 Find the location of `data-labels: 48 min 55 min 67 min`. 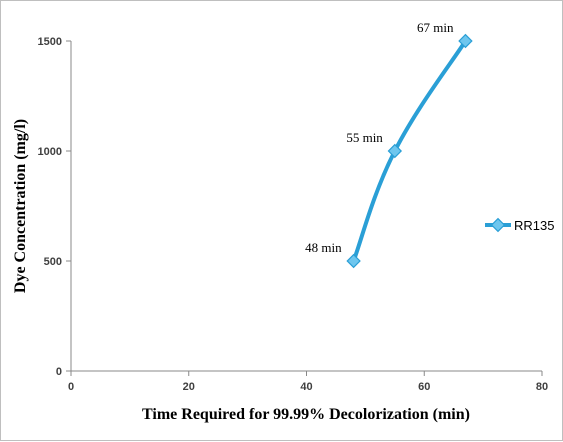

data-labels: 48 min 55 min 67 min is located at coordinates (379, 137).